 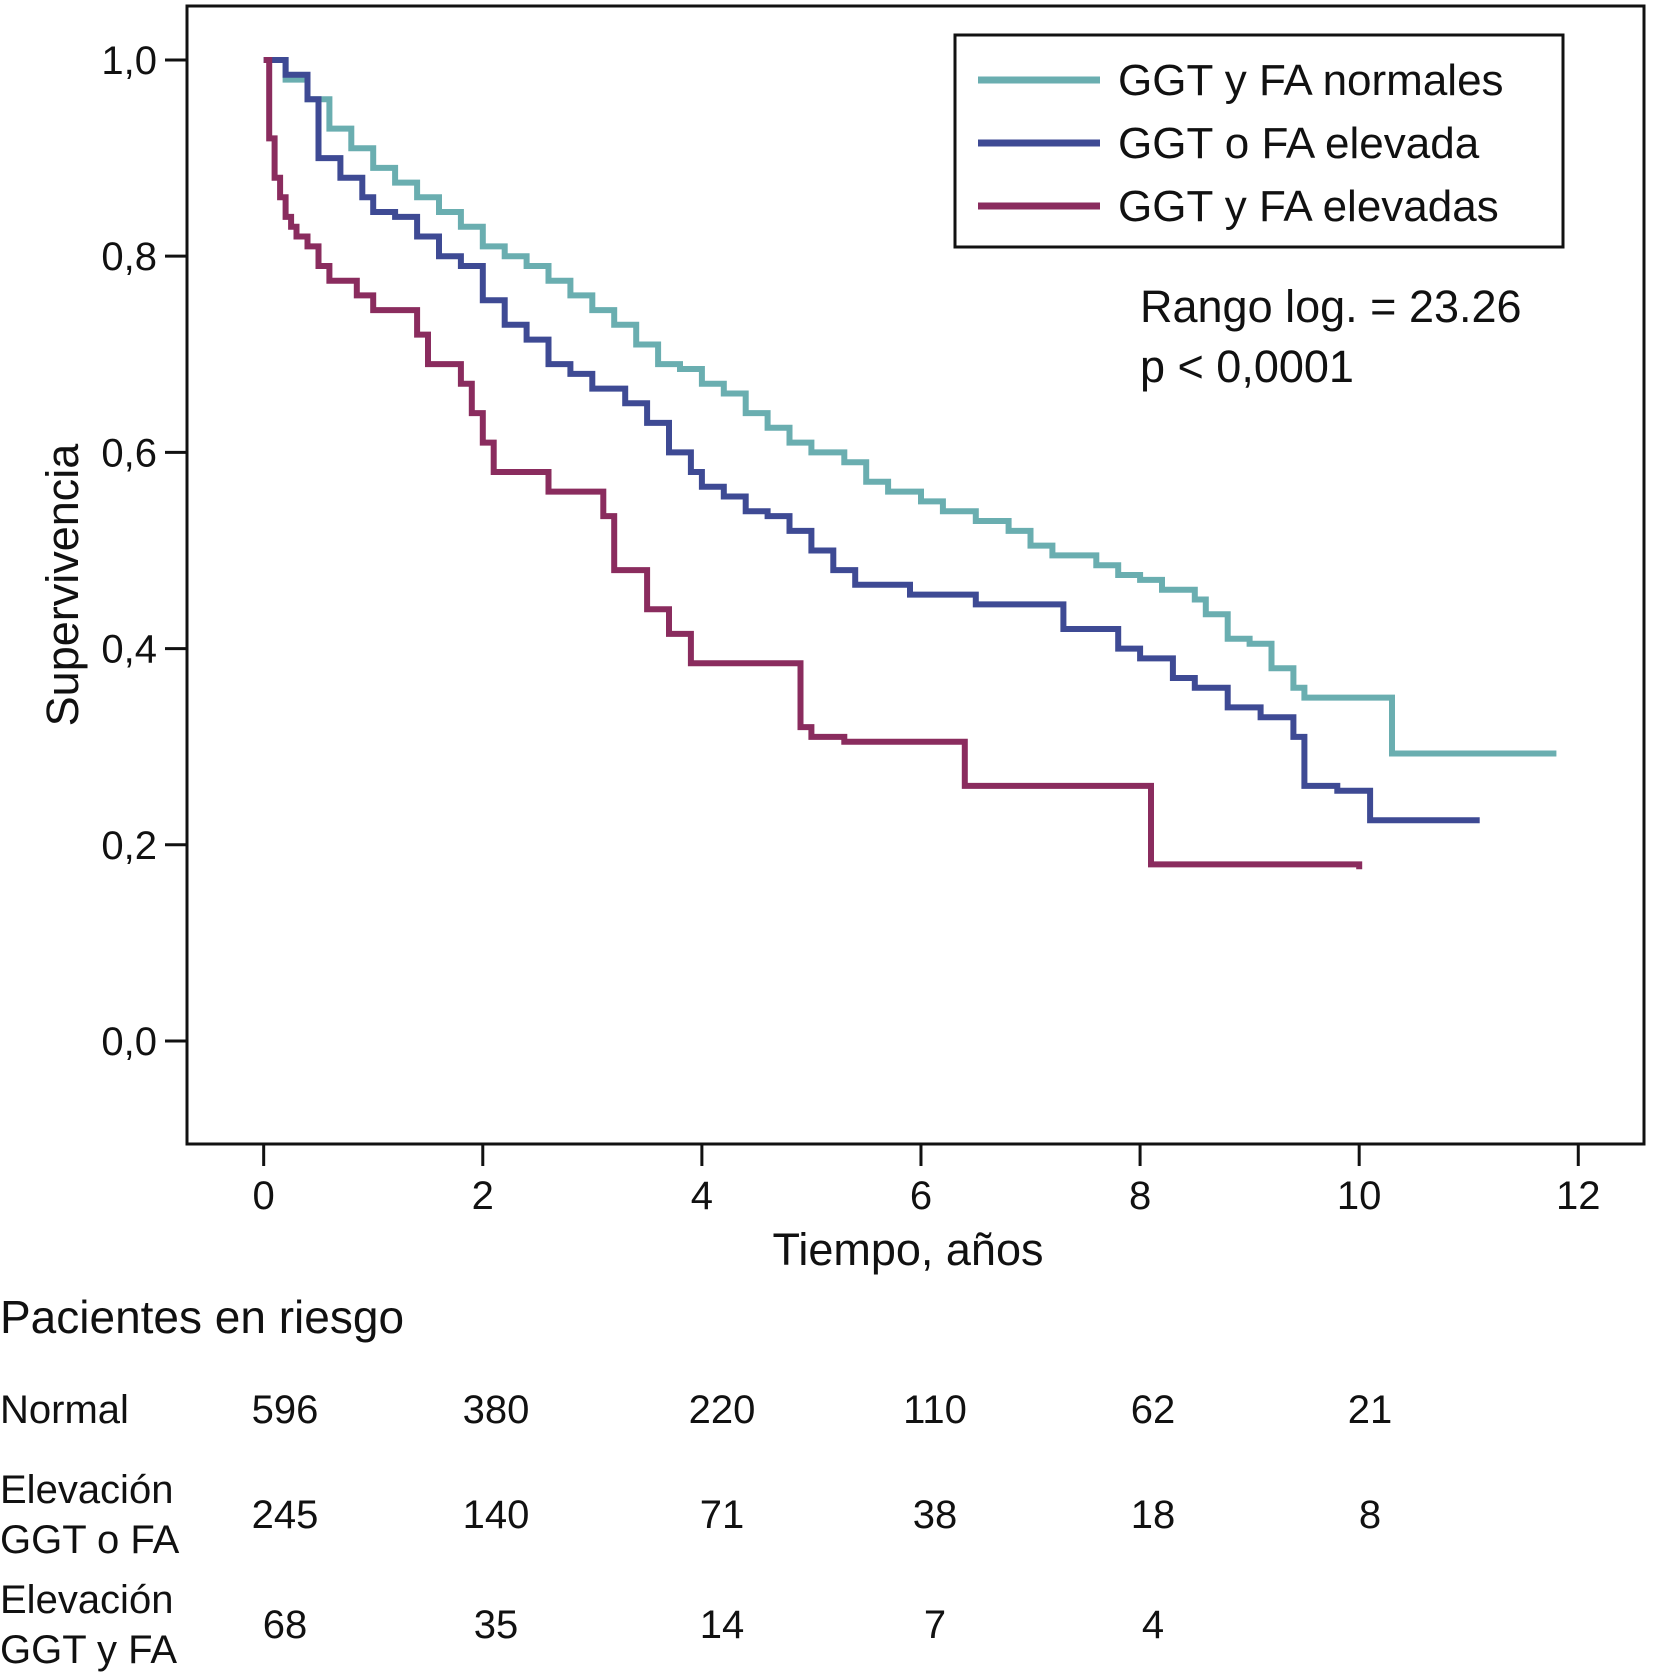 I want to click on risk-value: 14, so click(x=722, y=1625).